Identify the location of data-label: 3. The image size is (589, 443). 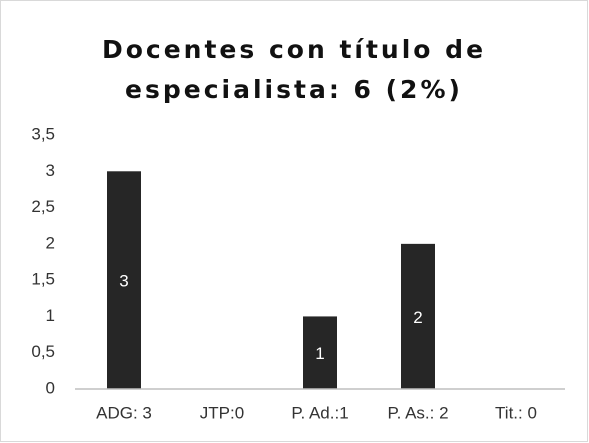
(123, 281).